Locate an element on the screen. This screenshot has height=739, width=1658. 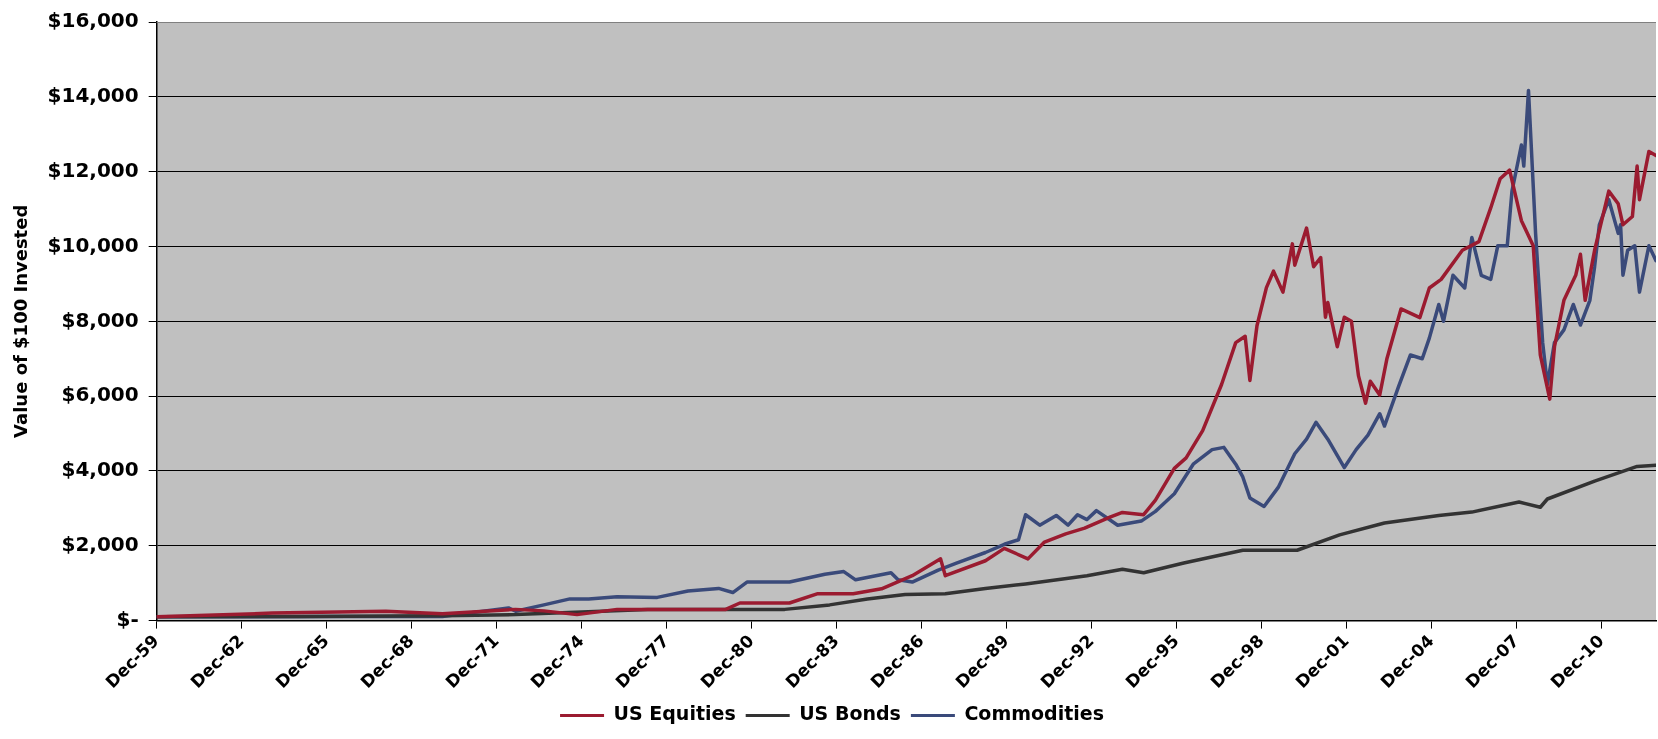
legend-label: US Bonds is located at coordinates (850, 713).